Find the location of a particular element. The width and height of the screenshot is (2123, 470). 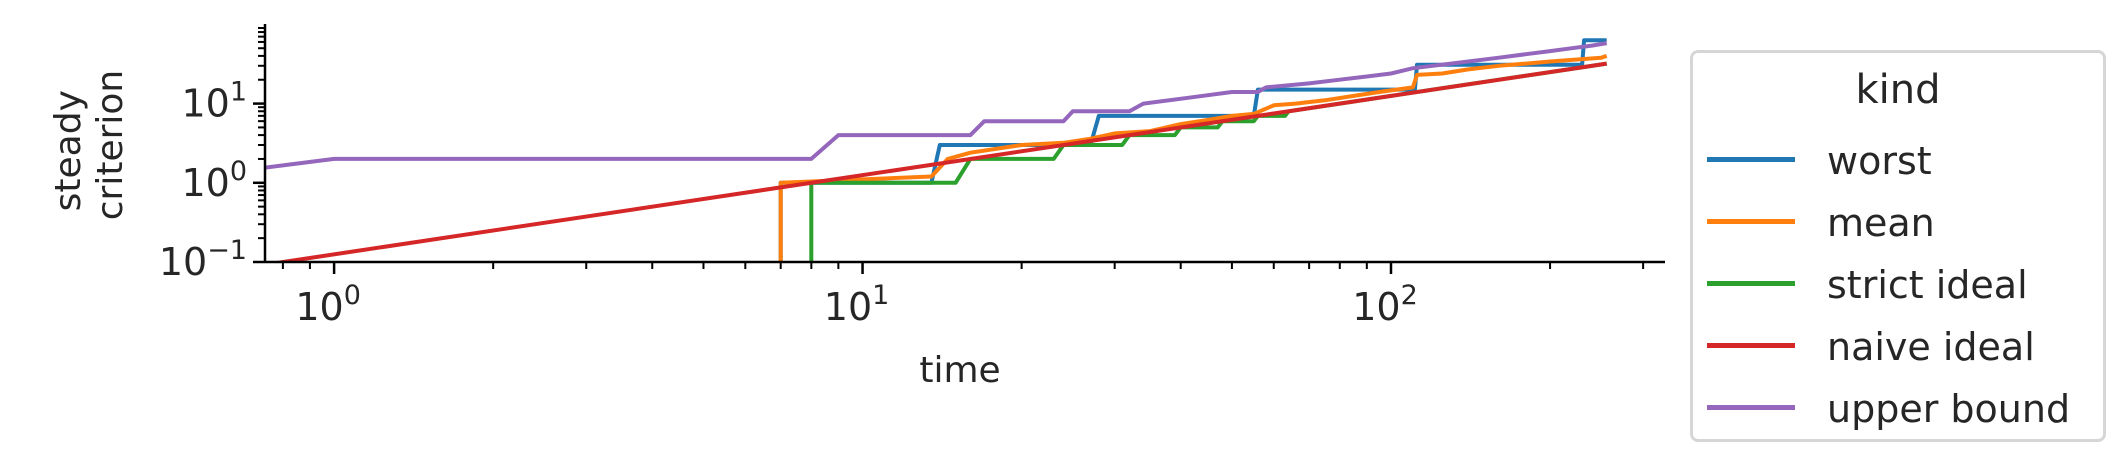

x-tick-label: 100 is located at coordinates (328, 304).